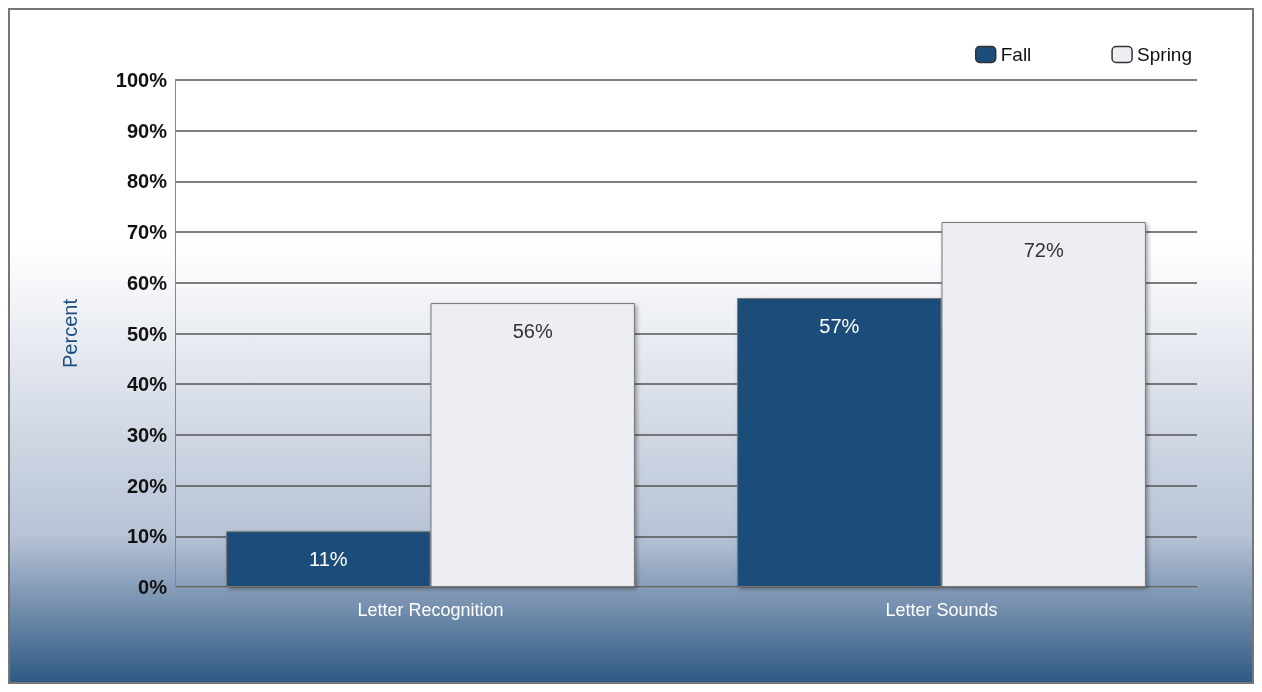  Describe the element at coordinates (147, 434) in the screenshot. I see `y-tick-label: 30%` at that location.